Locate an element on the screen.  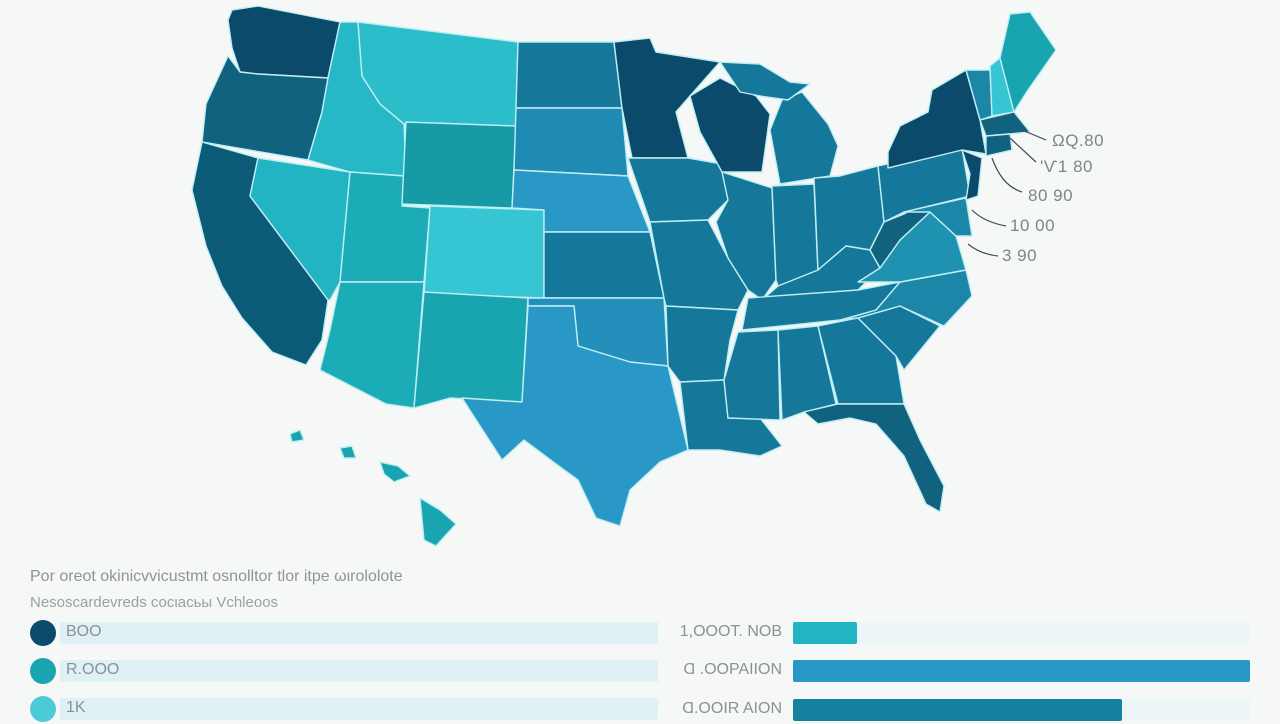
state-sd is located at coordinates (571, 142).